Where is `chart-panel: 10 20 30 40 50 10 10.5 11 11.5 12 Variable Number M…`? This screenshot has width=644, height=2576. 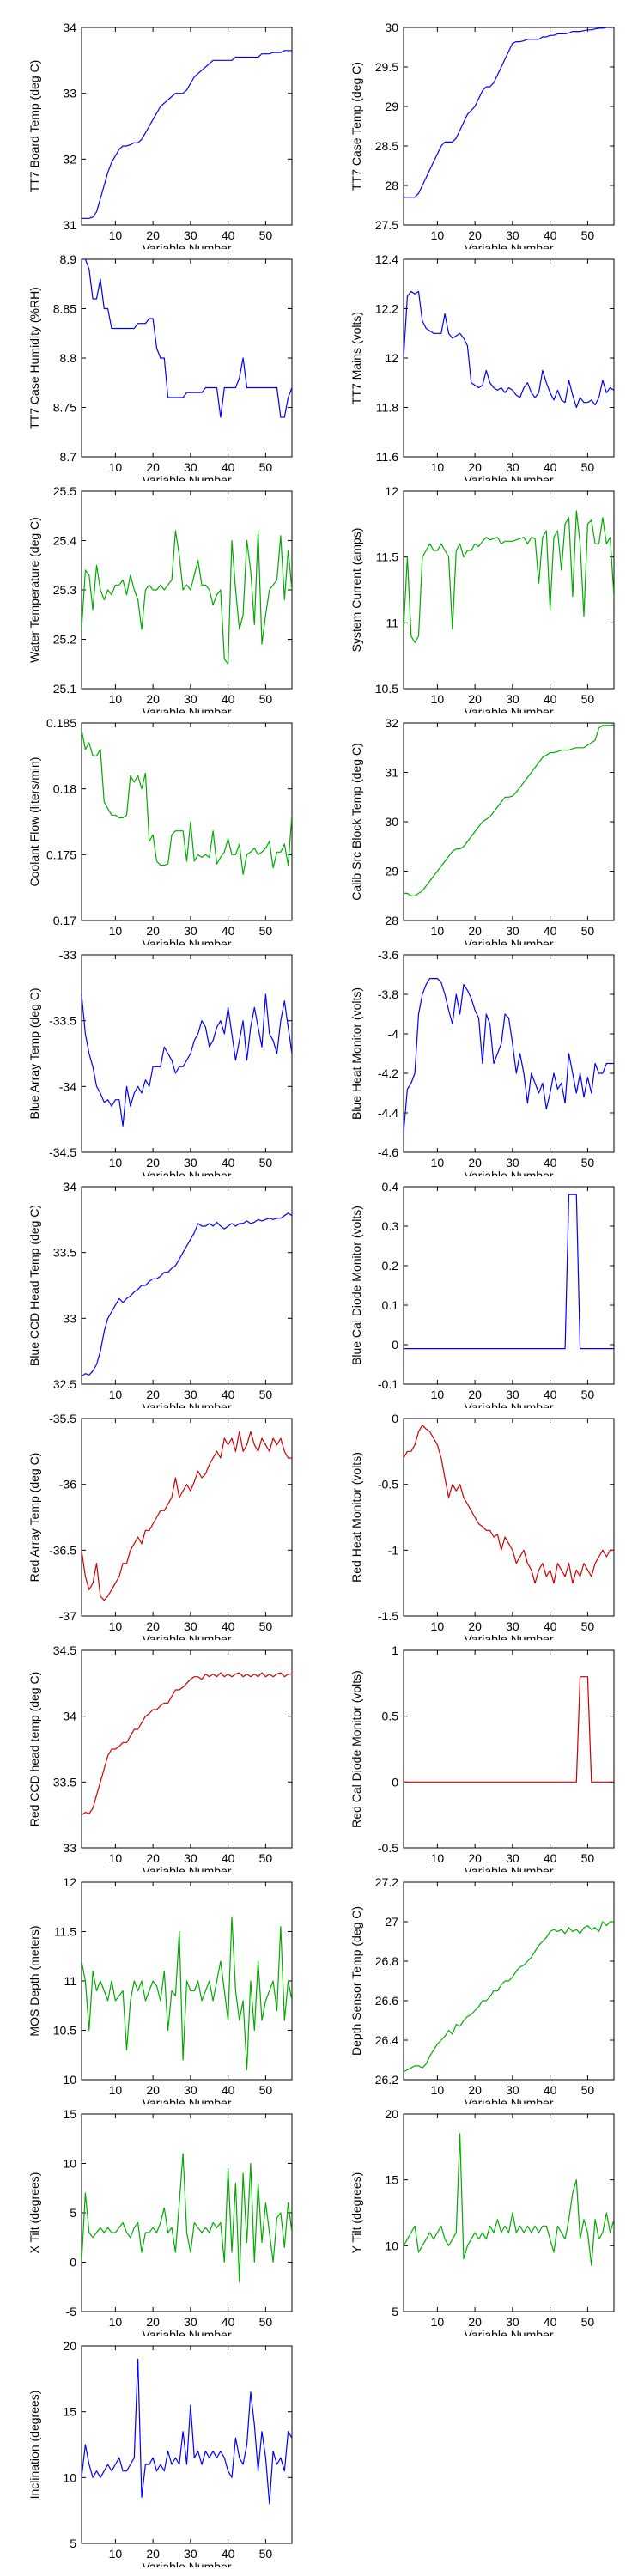 chart-panel: 10 20 30 40 50 10 10.5 11 11.5 12 Variable Number M… is located at coordinates (161, 1988).